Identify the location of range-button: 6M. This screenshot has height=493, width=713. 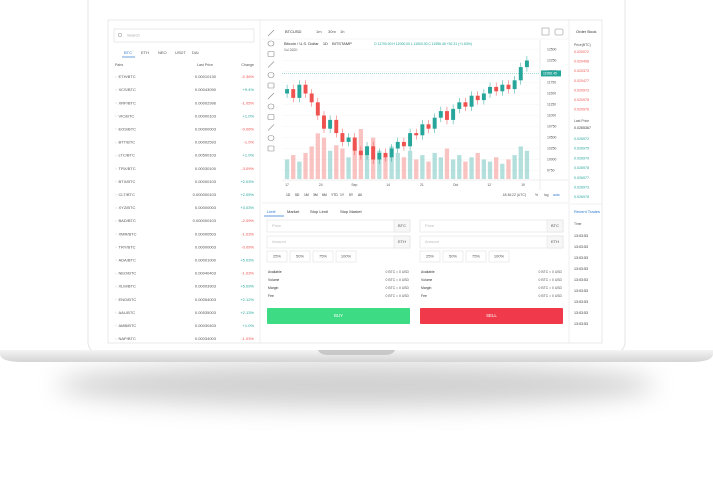
(324, 195).